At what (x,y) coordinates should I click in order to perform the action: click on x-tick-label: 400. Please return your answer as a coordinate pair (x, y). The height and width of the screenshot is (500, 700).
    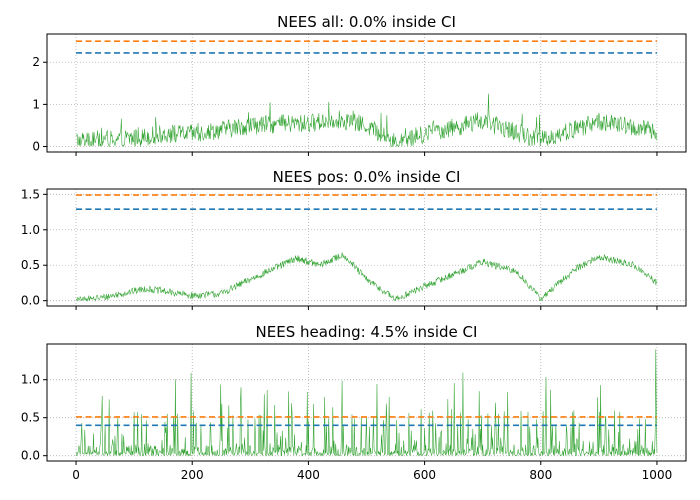
    Looking at the image, I should click on (308, 475).